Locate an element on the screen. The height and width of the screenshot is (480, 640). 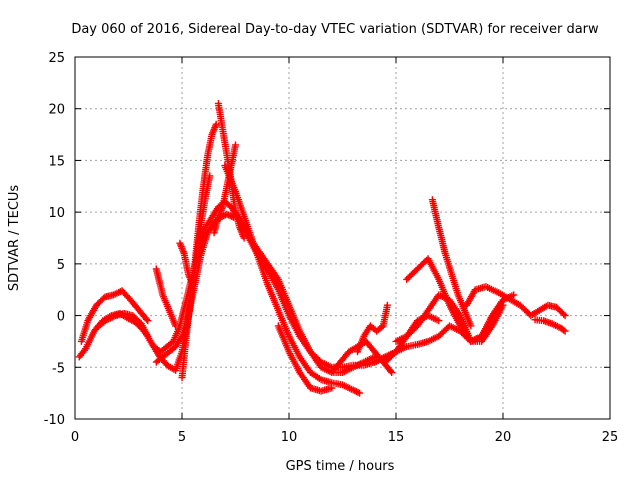
y-tick-label: 20 is located at coordinates (56, 110).